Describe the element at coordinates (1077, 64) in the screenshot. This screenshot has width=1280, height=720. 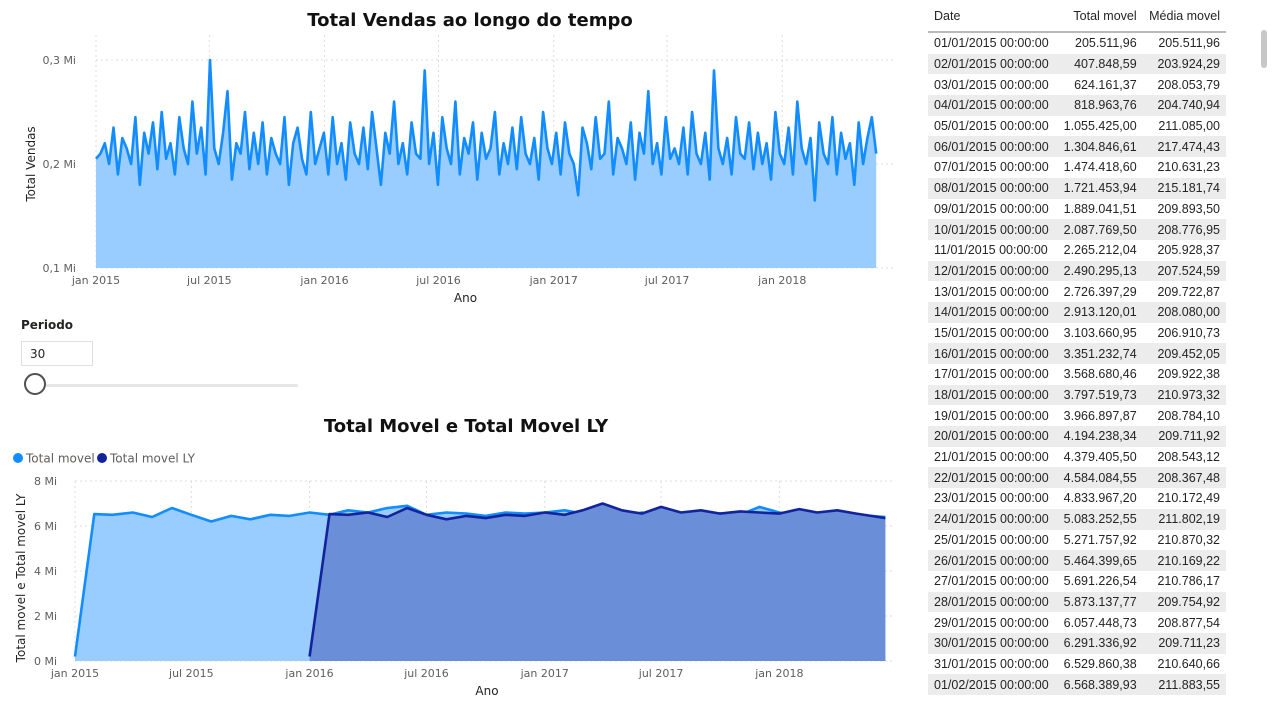
I see `table-row: 02/01/2015 00:00:00 407.848,59 203.924,29` at that location.